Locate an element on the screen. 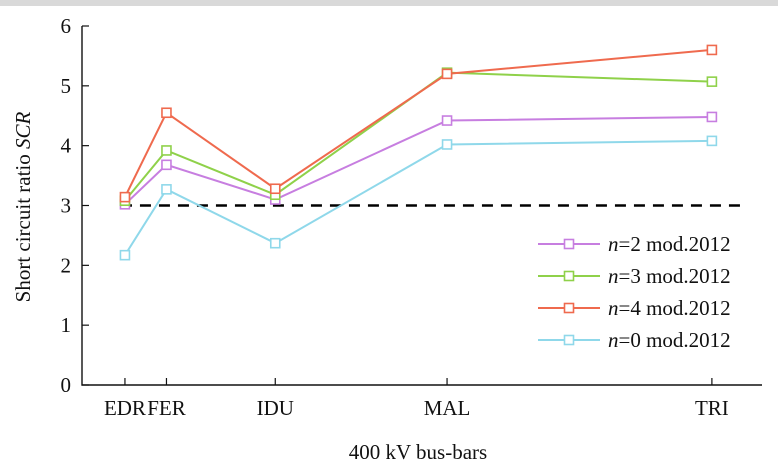  x-axis-title: 400 kV bus-bars is located at coordinates (418, 451).